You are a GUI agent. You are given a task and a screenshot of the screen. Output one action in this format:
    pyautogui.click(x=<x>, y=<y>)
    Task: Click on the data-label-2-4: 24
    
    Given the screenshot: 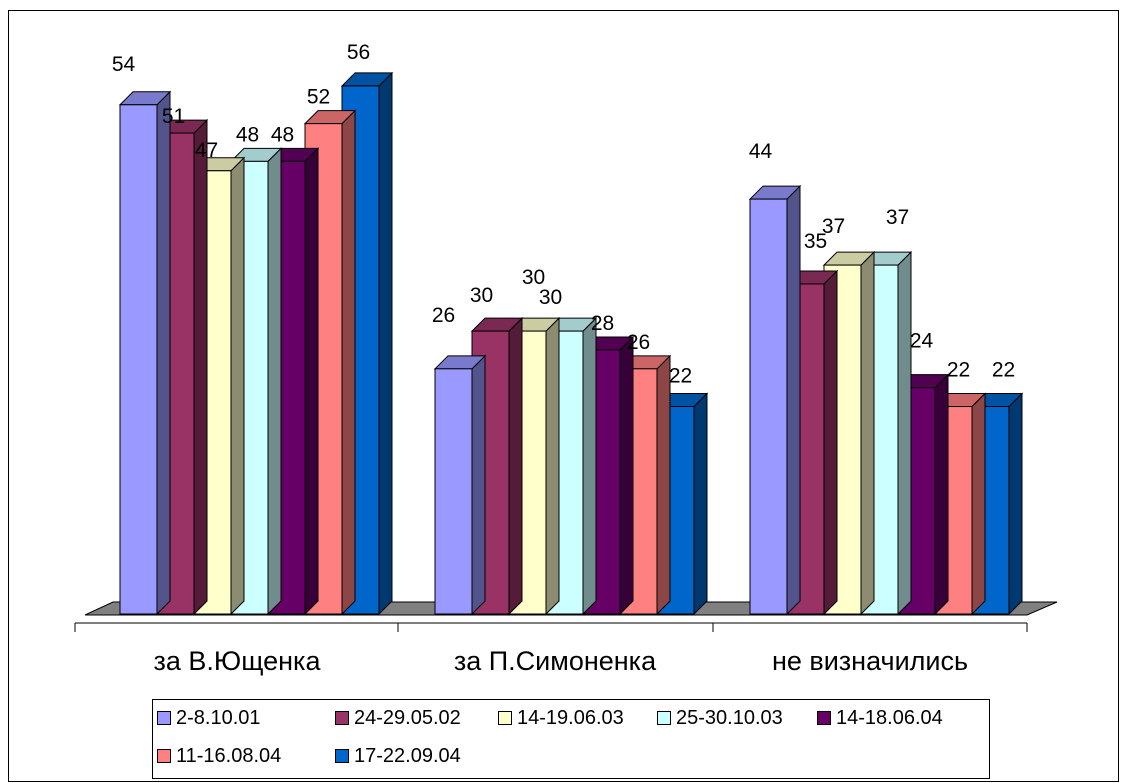 What is the action you would take?
    pyautogui.click(x=922, y=341)
    